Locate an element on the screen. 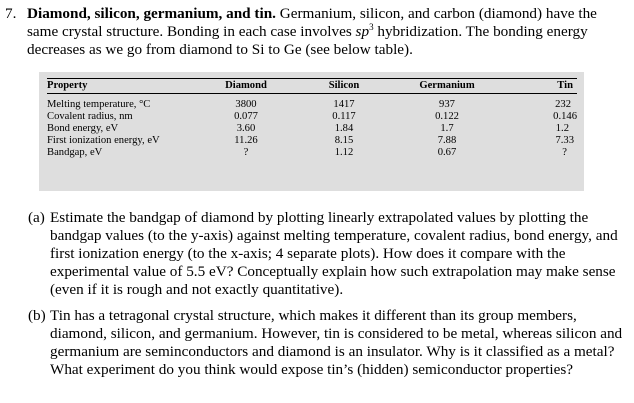 The image size is (634, 403). table-header-row: Property Diamond Silicon Germanium Tin is located at coordinates (312, 86).